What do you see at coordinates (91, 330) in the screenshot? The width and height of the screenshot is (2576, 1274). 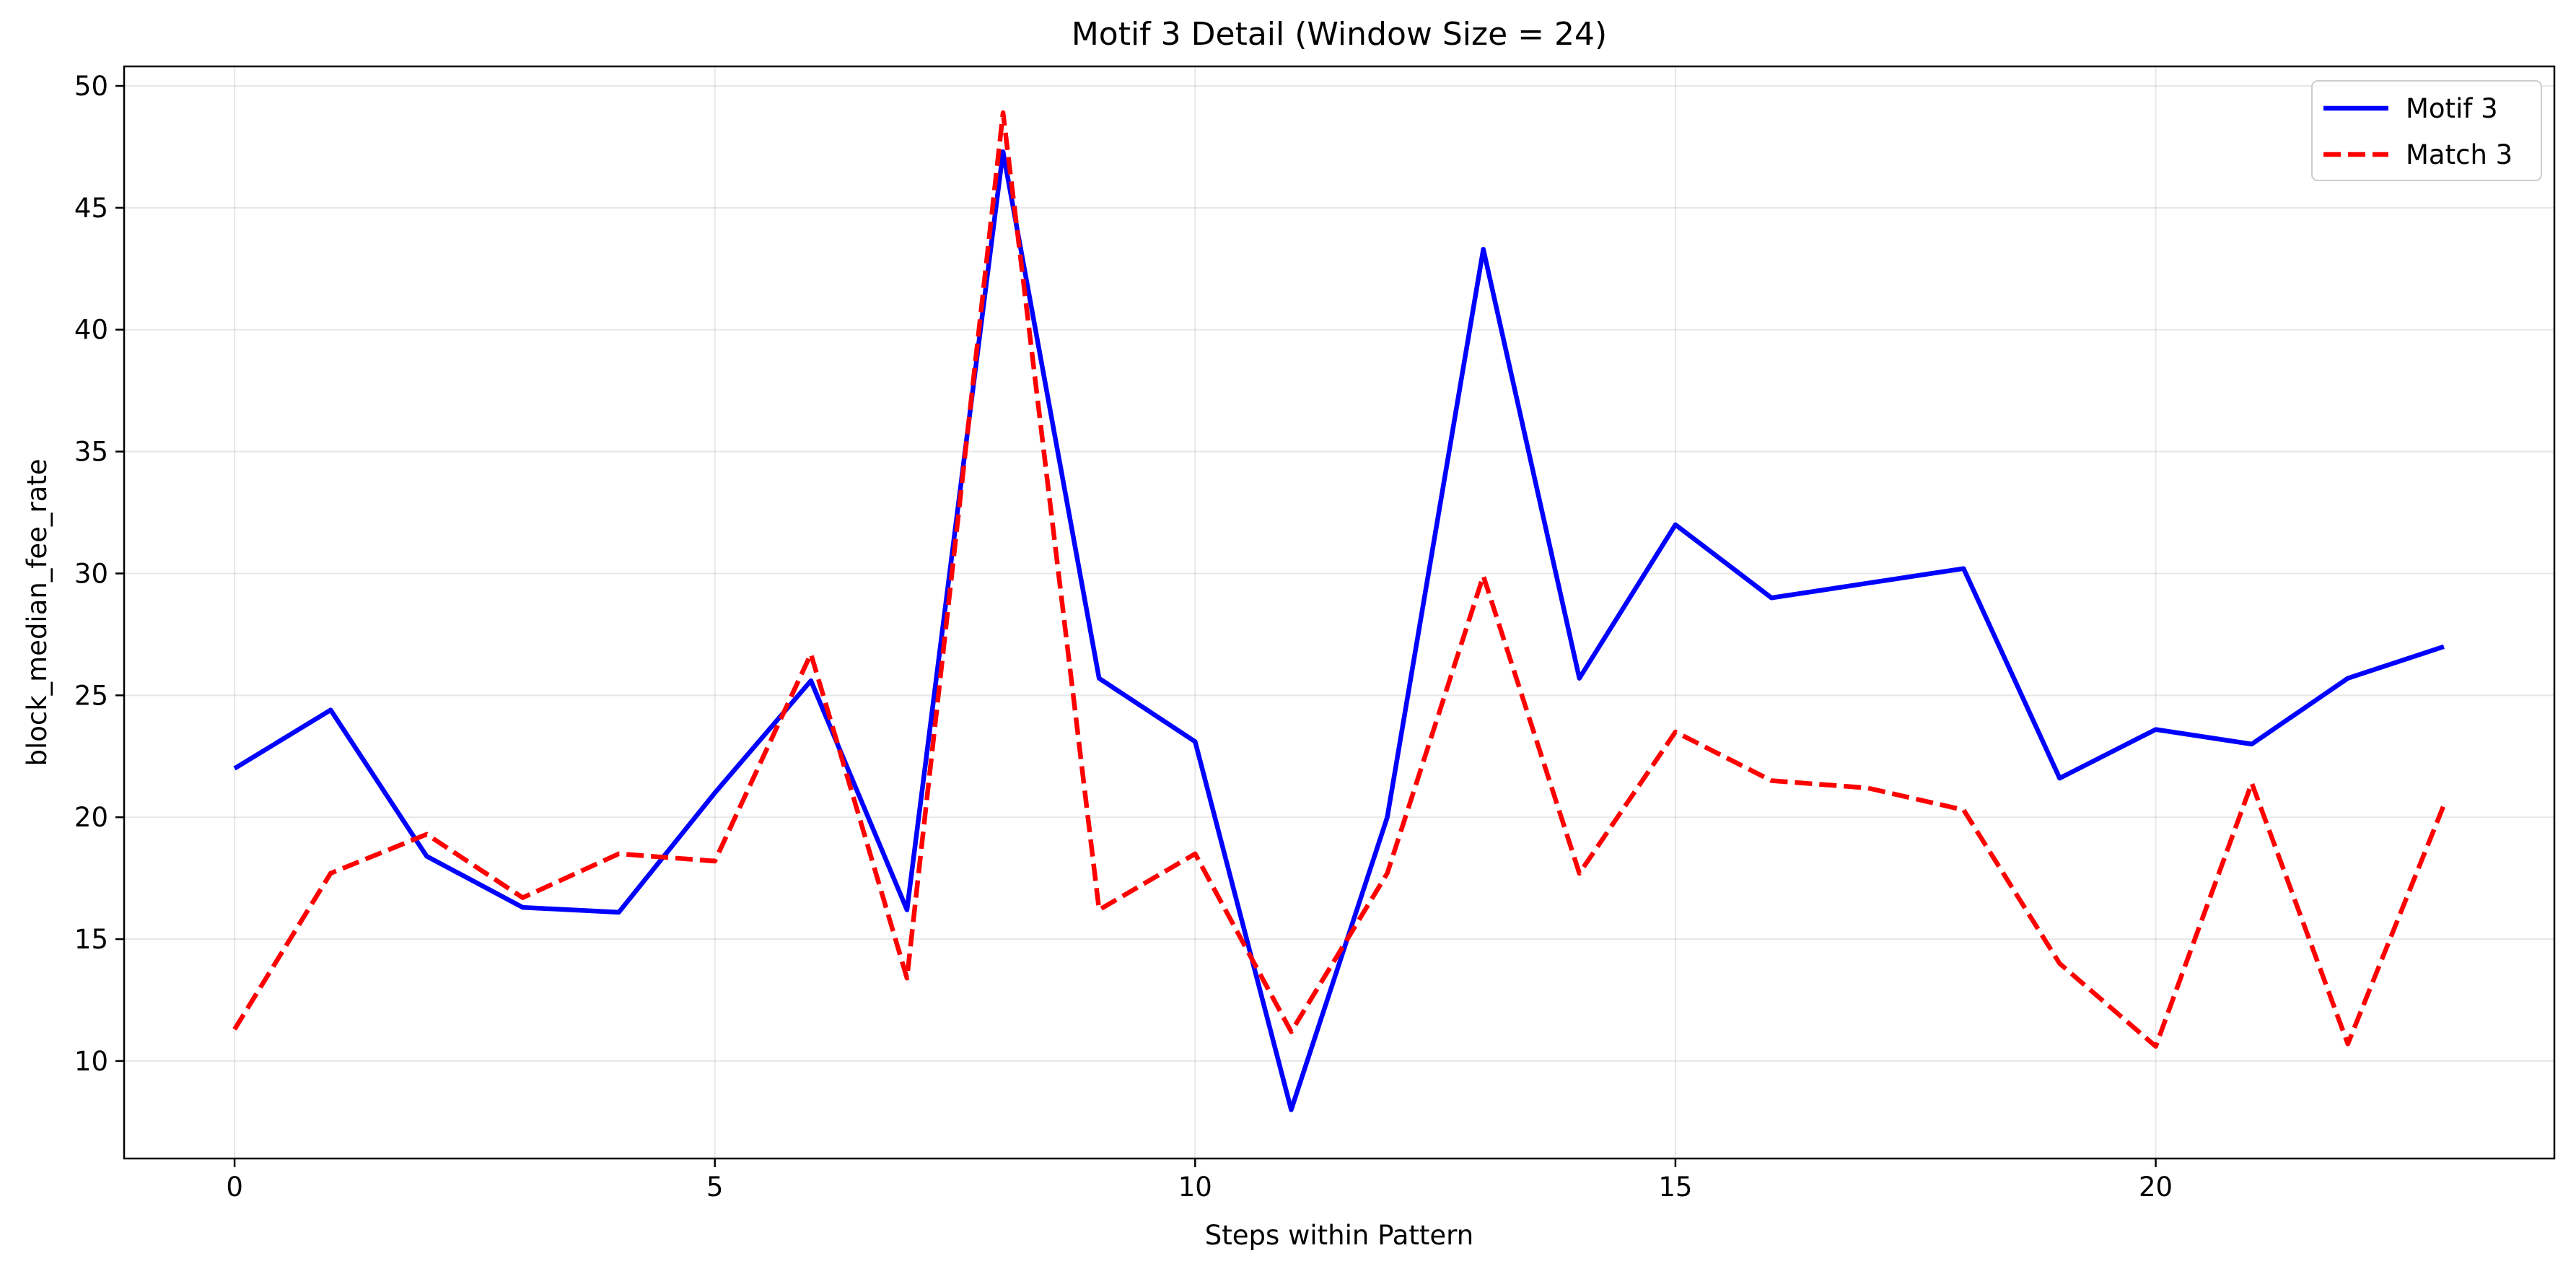 I see `y-tick-label: 40` at bounding box center [91, 330].